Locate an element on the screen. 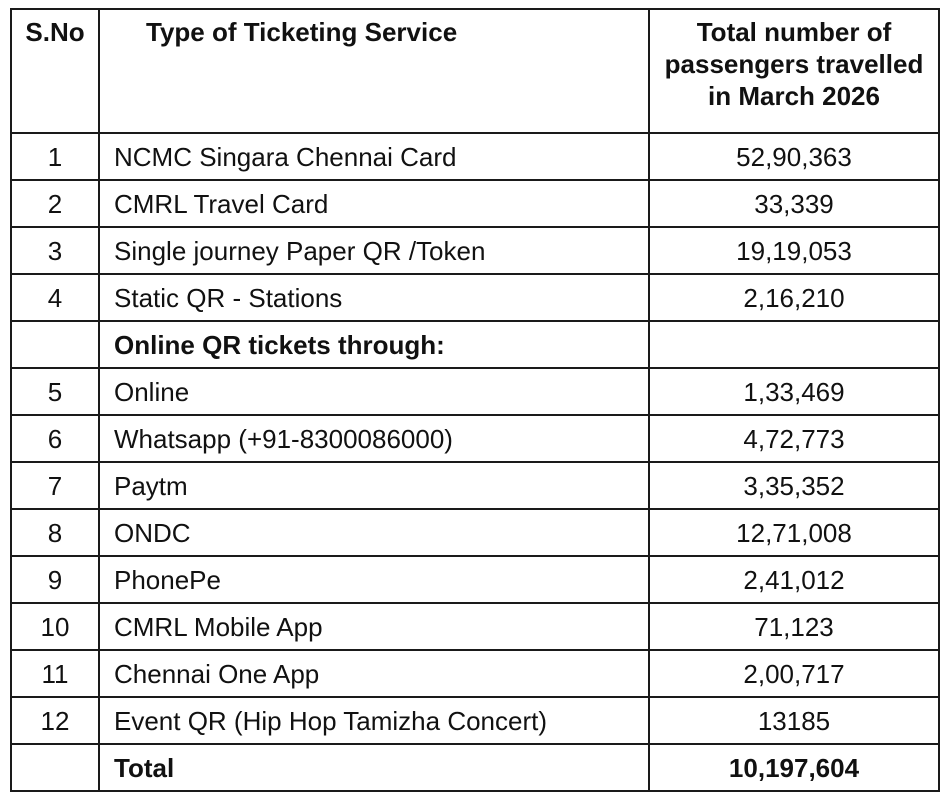  table-row: 5 Online 1,33,469 is located at coordinates (475, 391).